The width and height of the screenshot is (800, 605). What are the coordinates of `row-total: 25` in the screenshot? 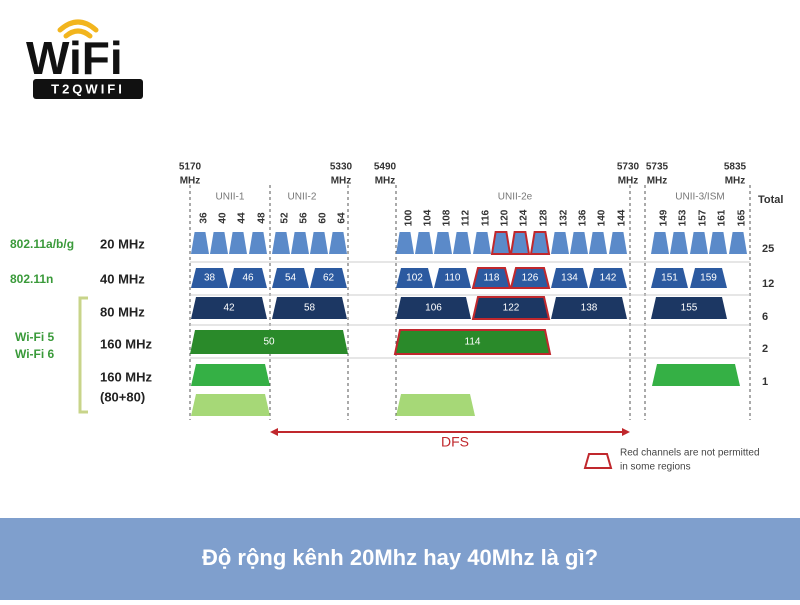 It's located at (768, 249).